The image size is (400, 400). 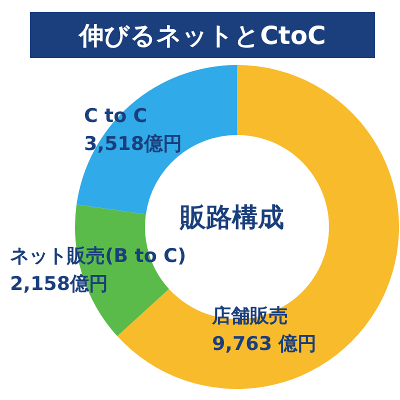 What do you see at coordinates (231, 218) in the screenshot?
I see `text: 販路構成` at bounding box center [231, 218].